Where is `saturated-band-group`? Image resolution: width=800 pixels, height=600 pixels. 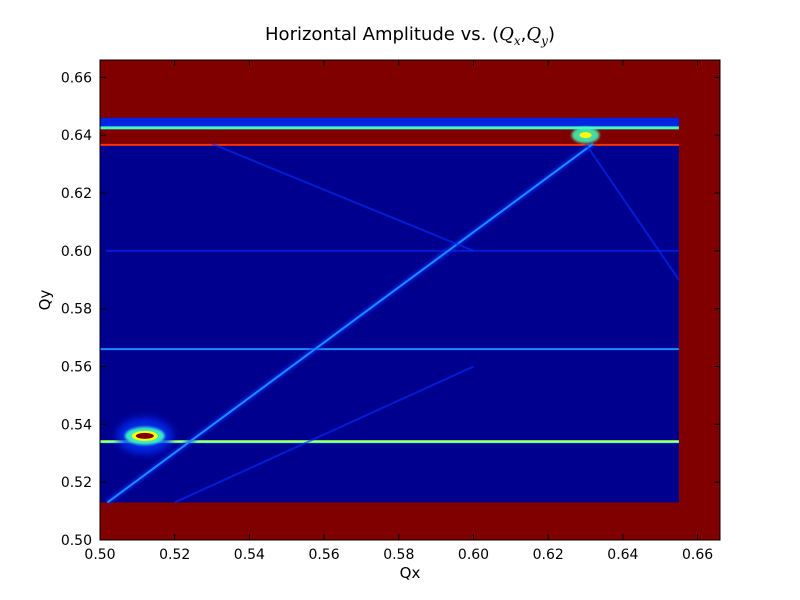
saturated-band-group is located at coordinates (389, 131).